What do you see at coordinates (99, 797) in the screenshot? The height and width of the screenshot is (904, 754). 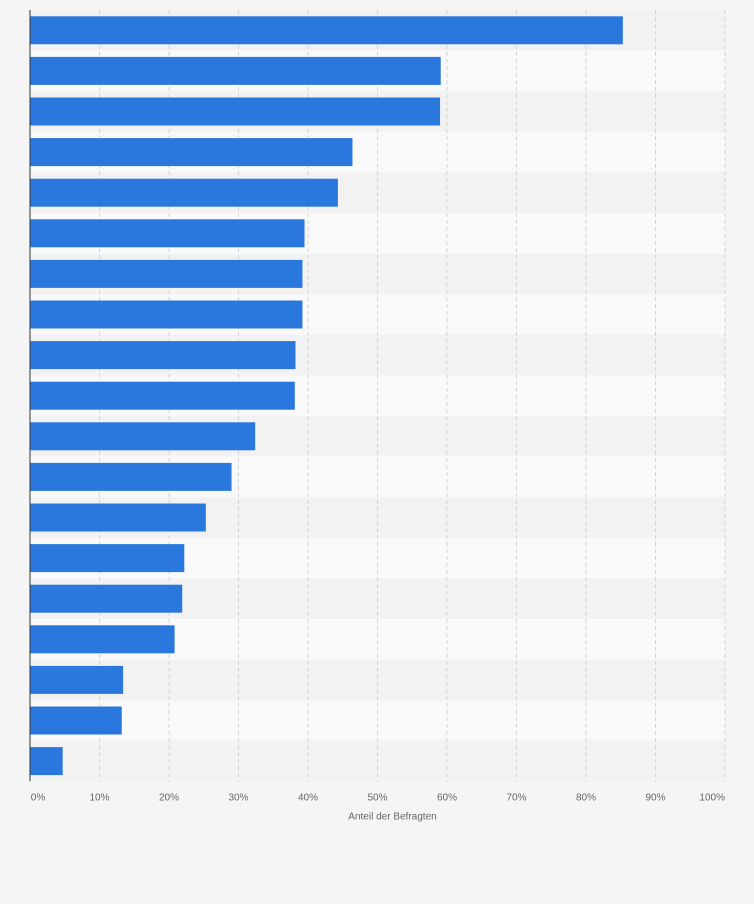 I see `x-tick-label: 10%` at bounding box center [99, 797].